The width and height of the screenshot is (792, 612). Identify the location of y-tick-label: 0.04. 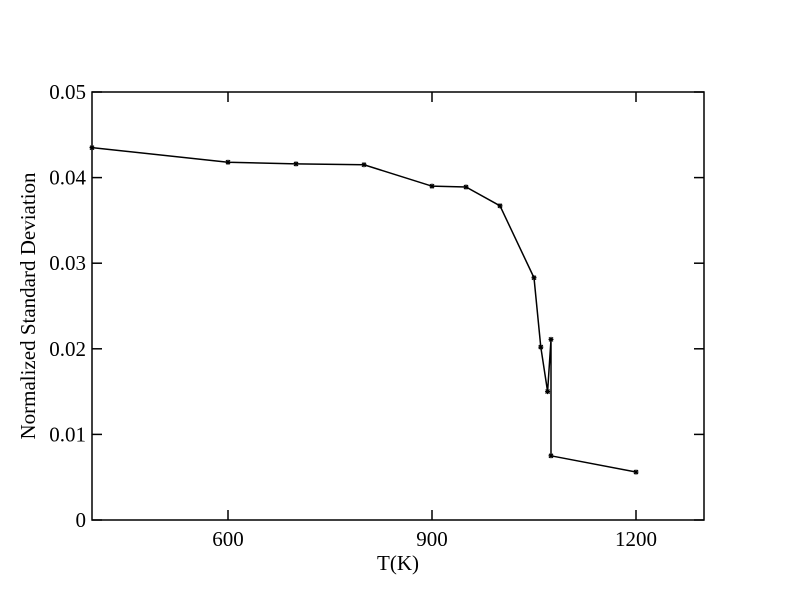
(67, 178).